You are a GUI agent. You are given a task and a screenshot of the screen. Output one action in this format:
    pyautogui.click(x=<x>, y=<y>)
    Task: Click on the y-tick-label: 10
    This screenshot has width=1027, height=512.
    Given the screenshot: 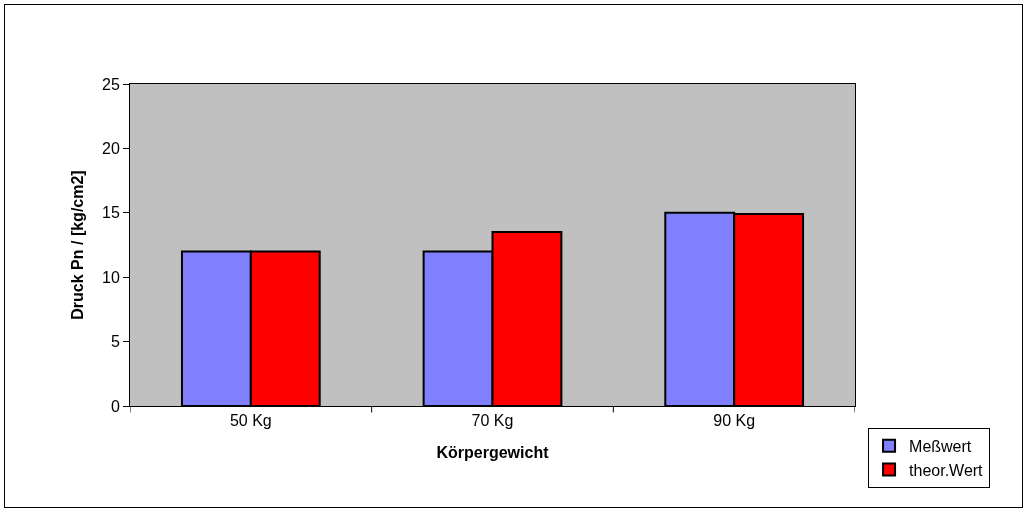 What is the action you would take?
    pyautogui.click(x=111, y=277)
    